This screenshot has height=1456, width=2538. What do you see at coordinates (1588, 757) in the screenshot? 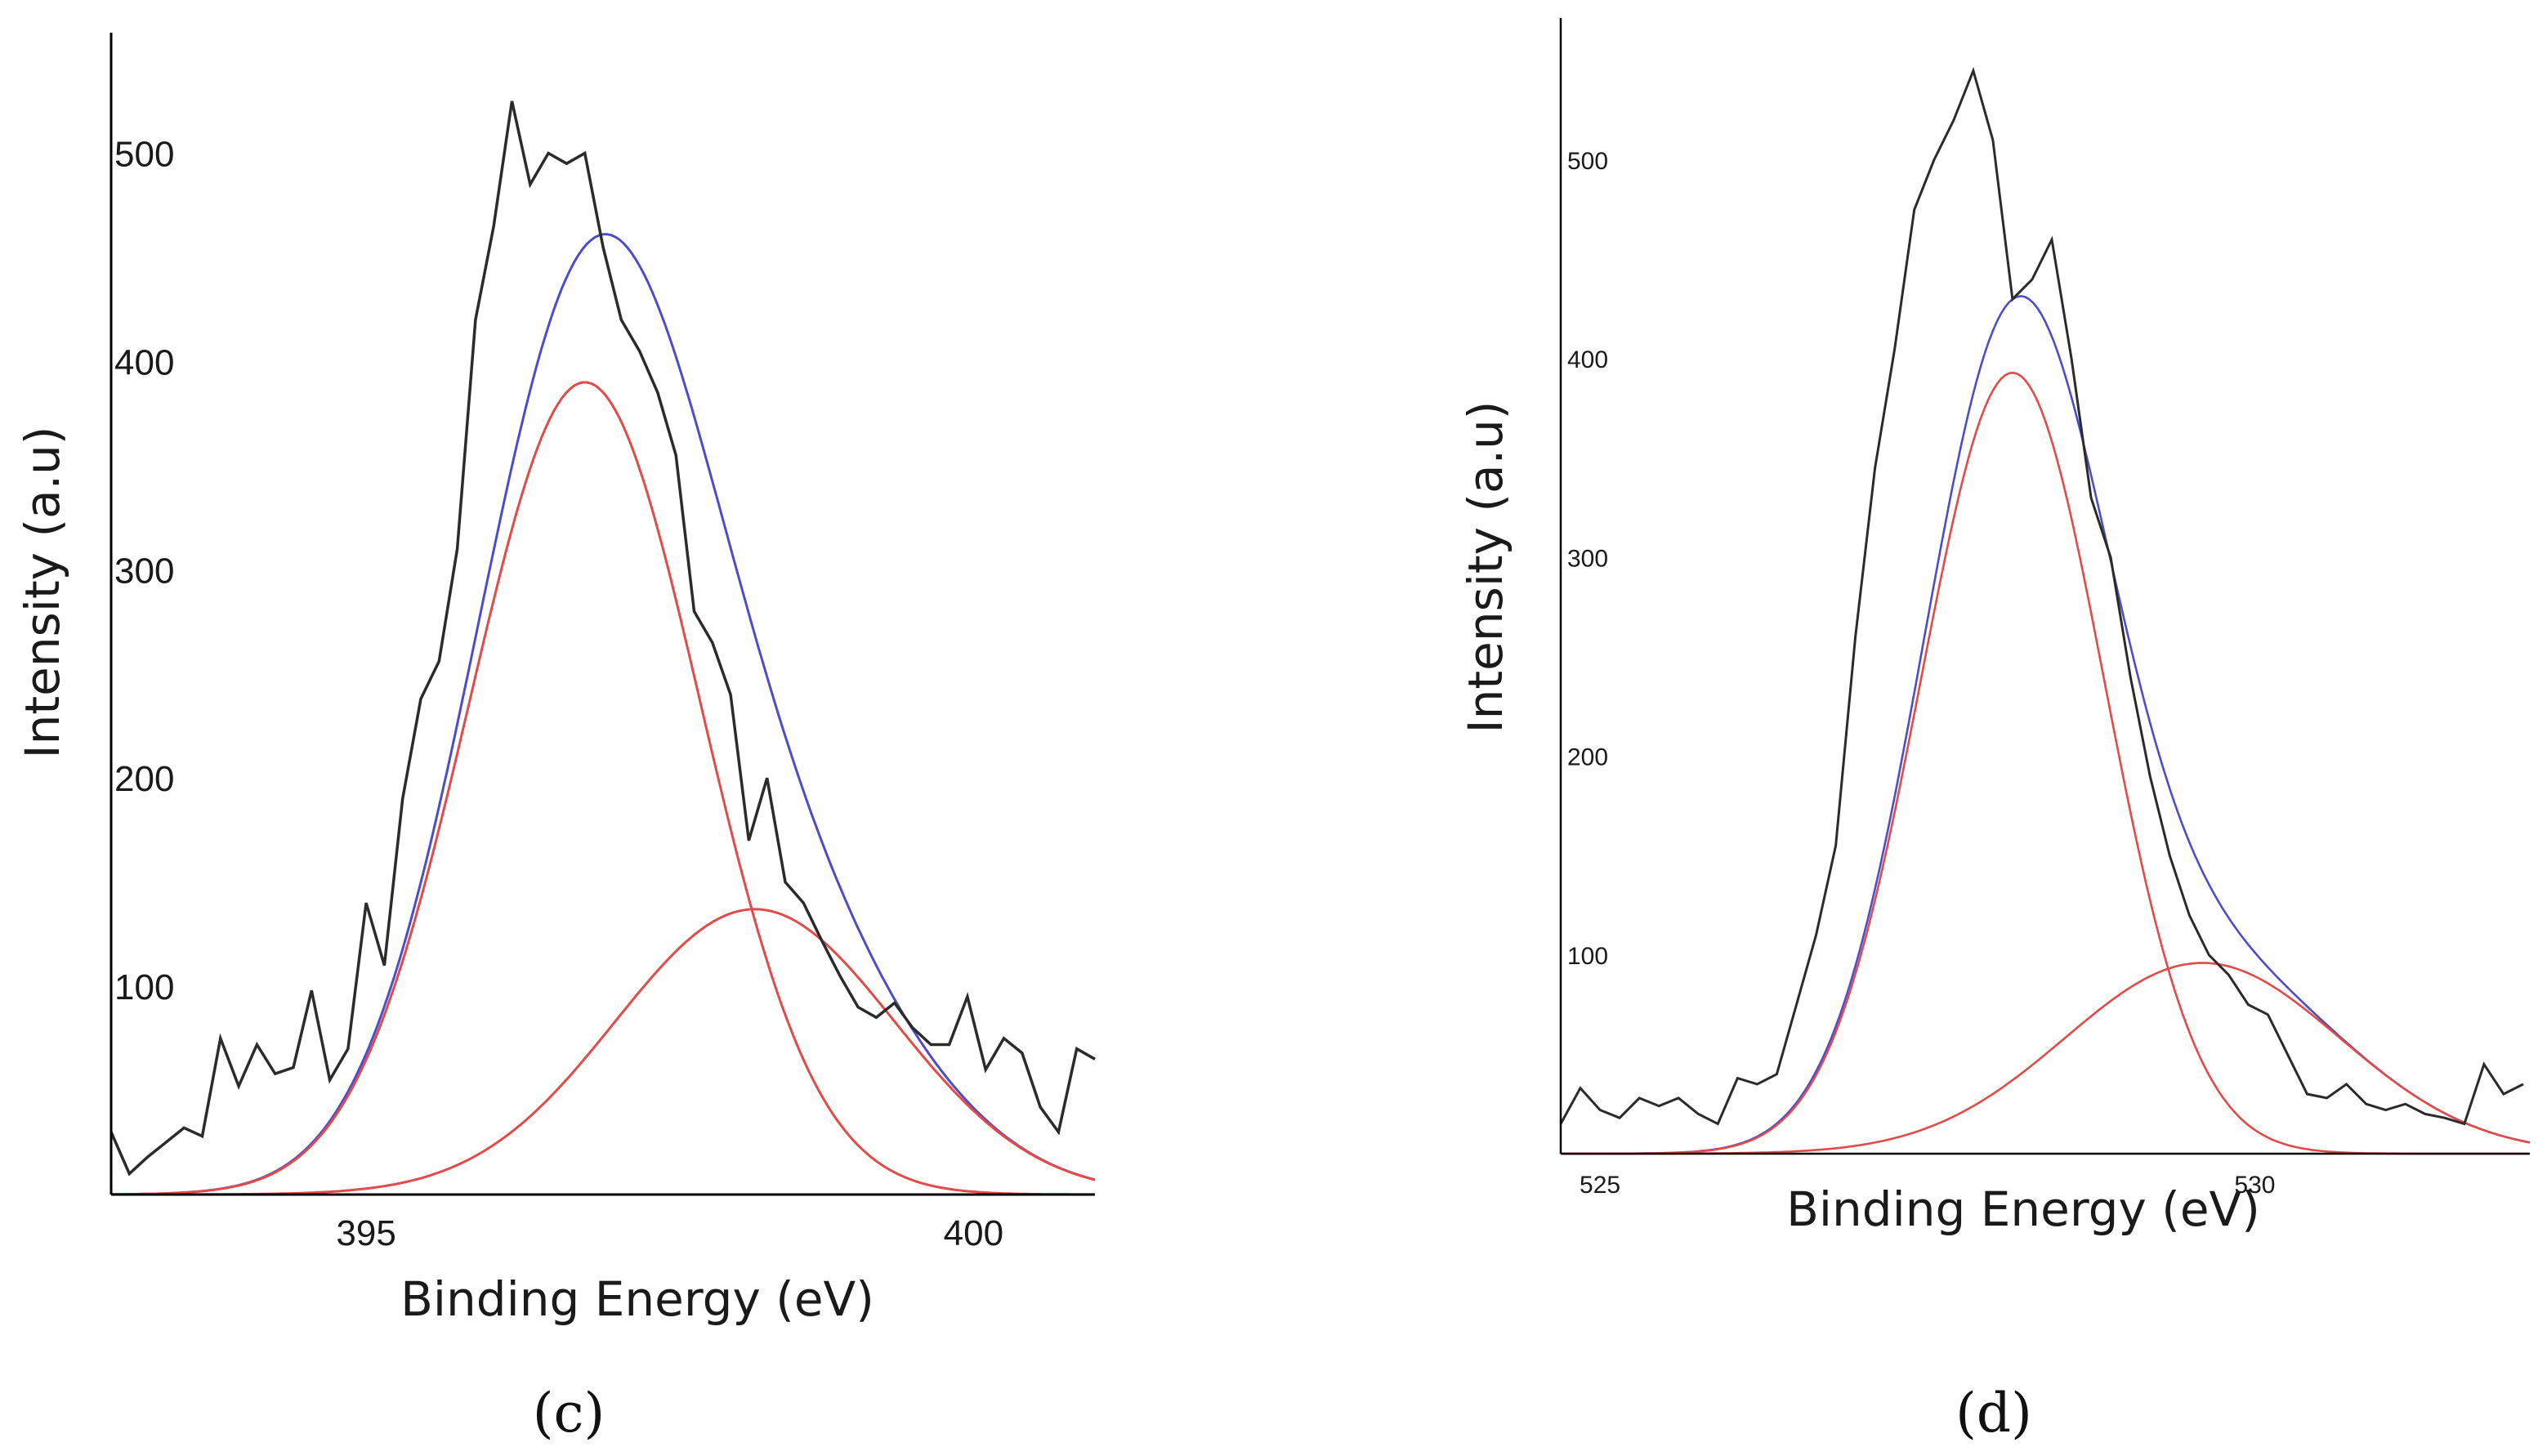
I see `d-y-tick-label: 200` at bounding box center [1588, 757].